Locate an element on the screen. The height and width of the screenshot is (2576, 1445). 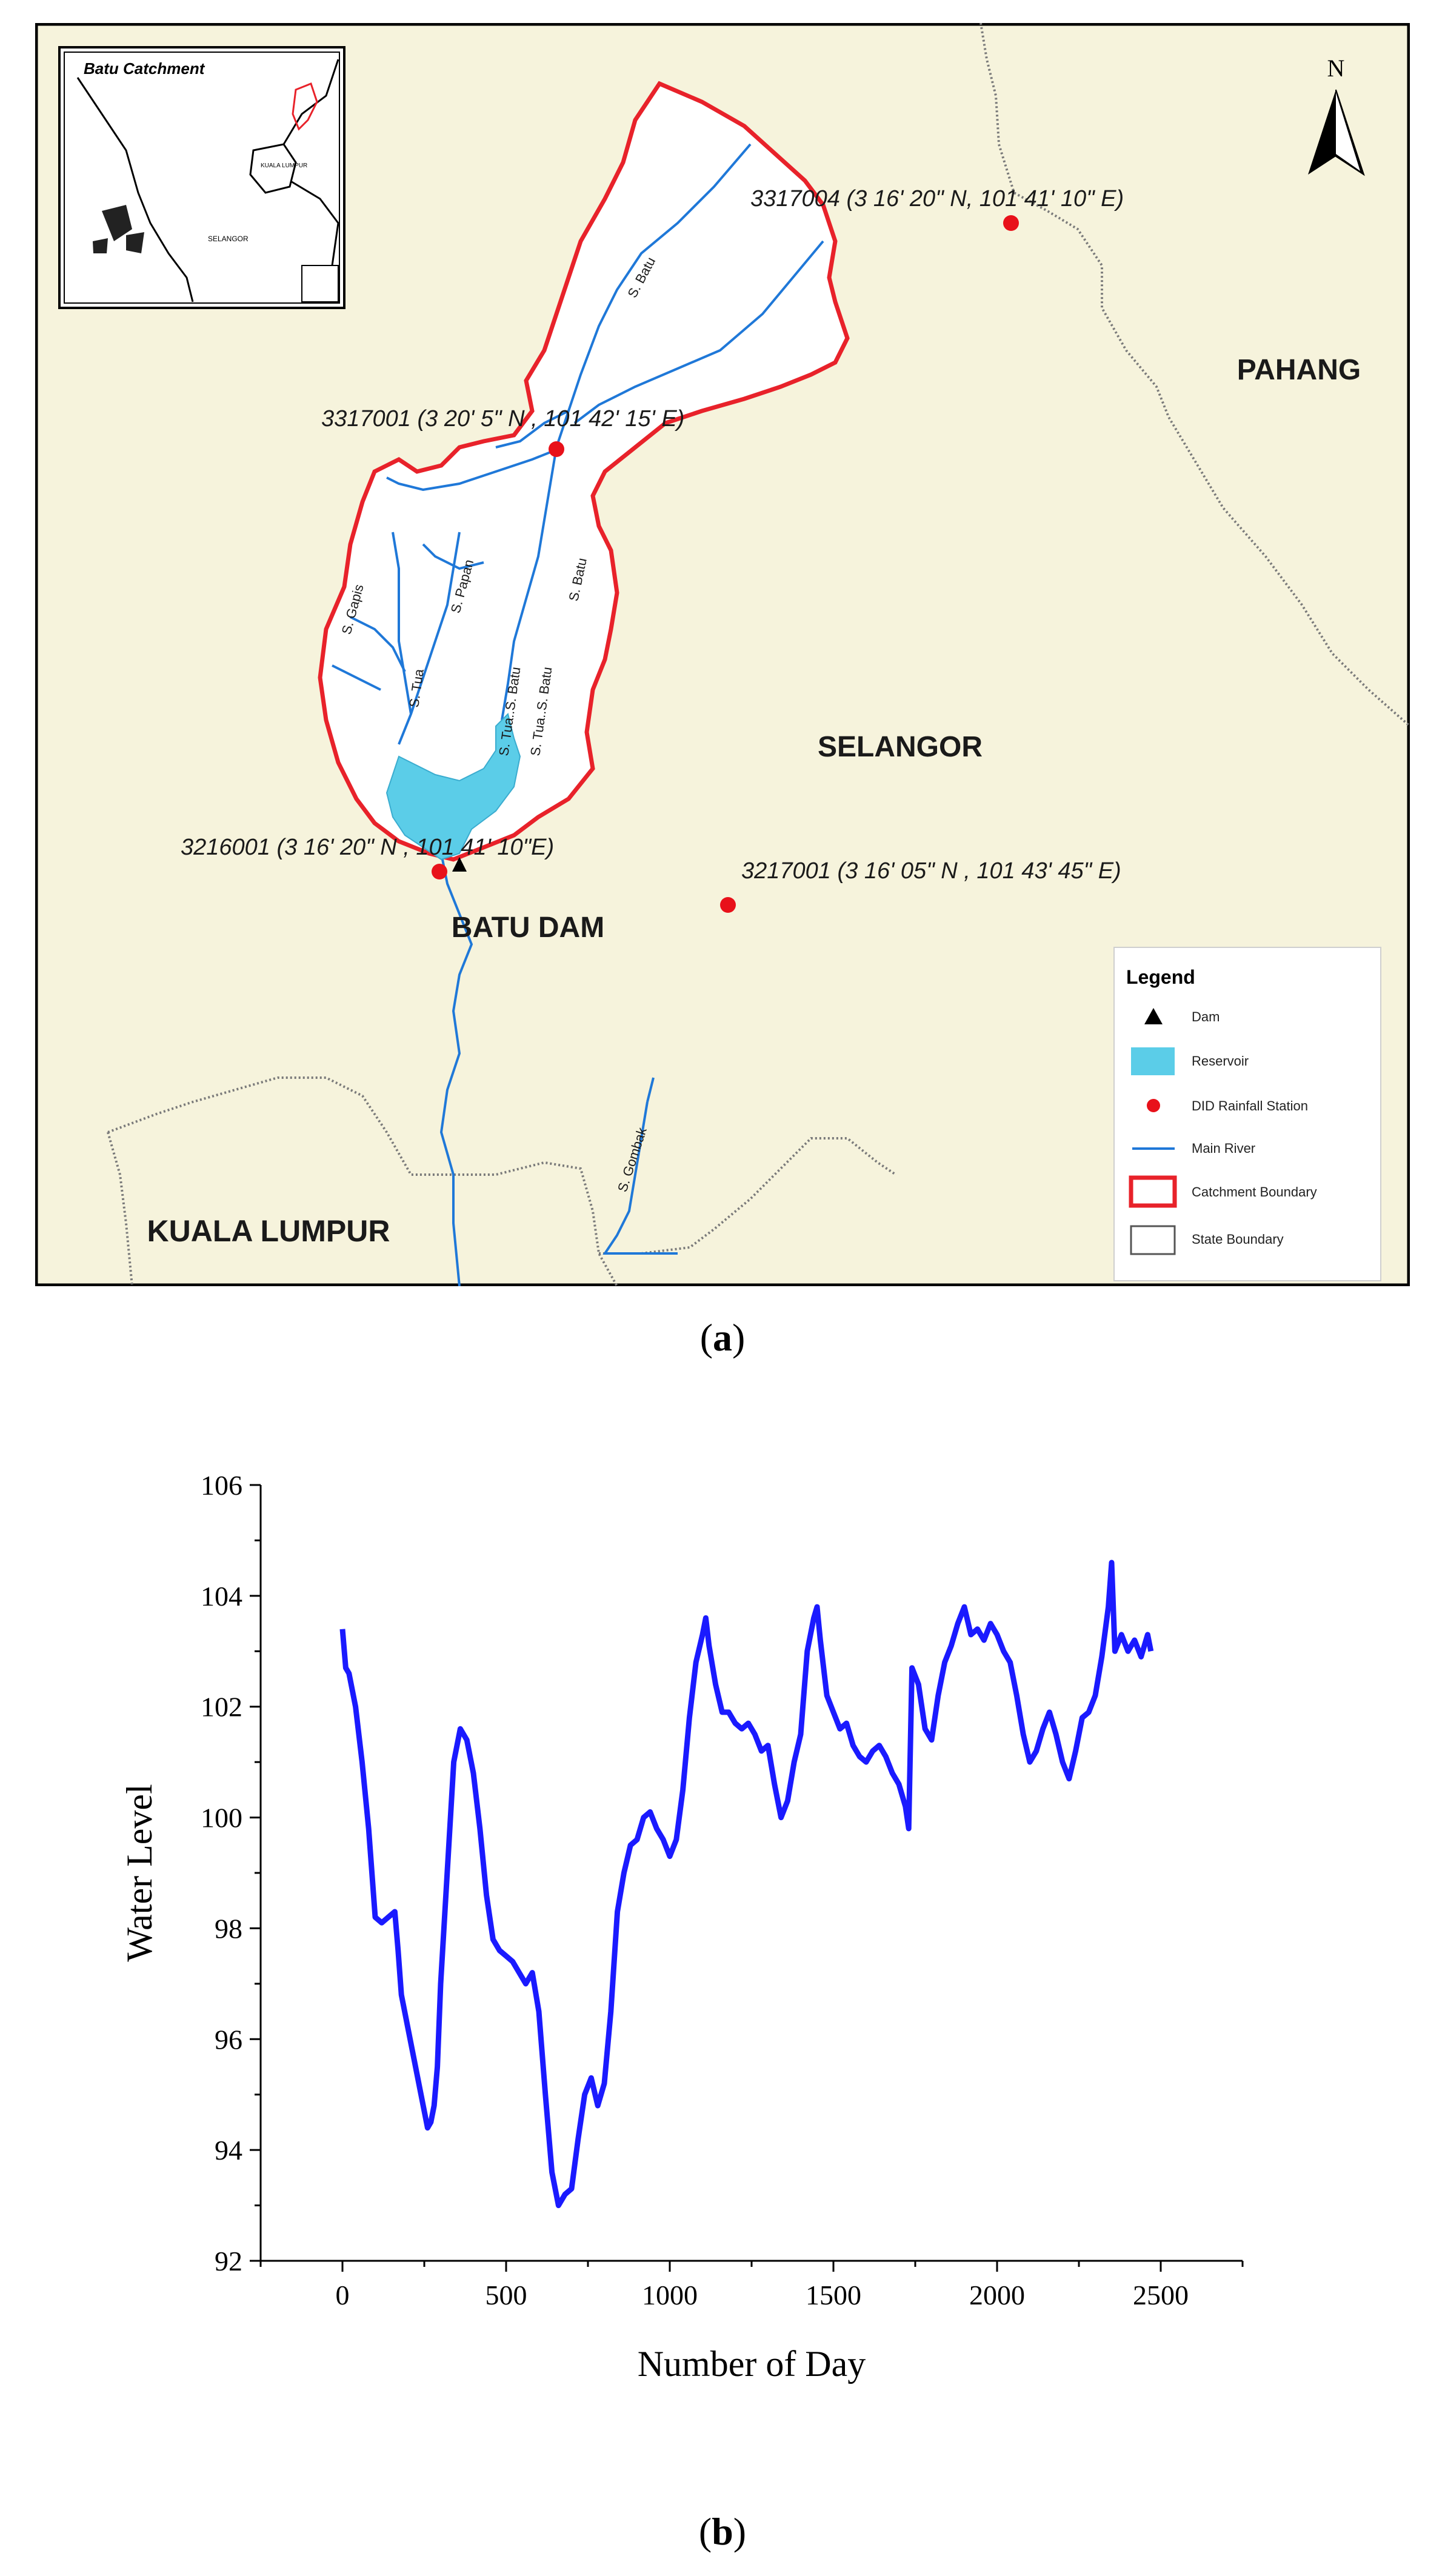
catchment-boundary is located at coordinates (584, 472).